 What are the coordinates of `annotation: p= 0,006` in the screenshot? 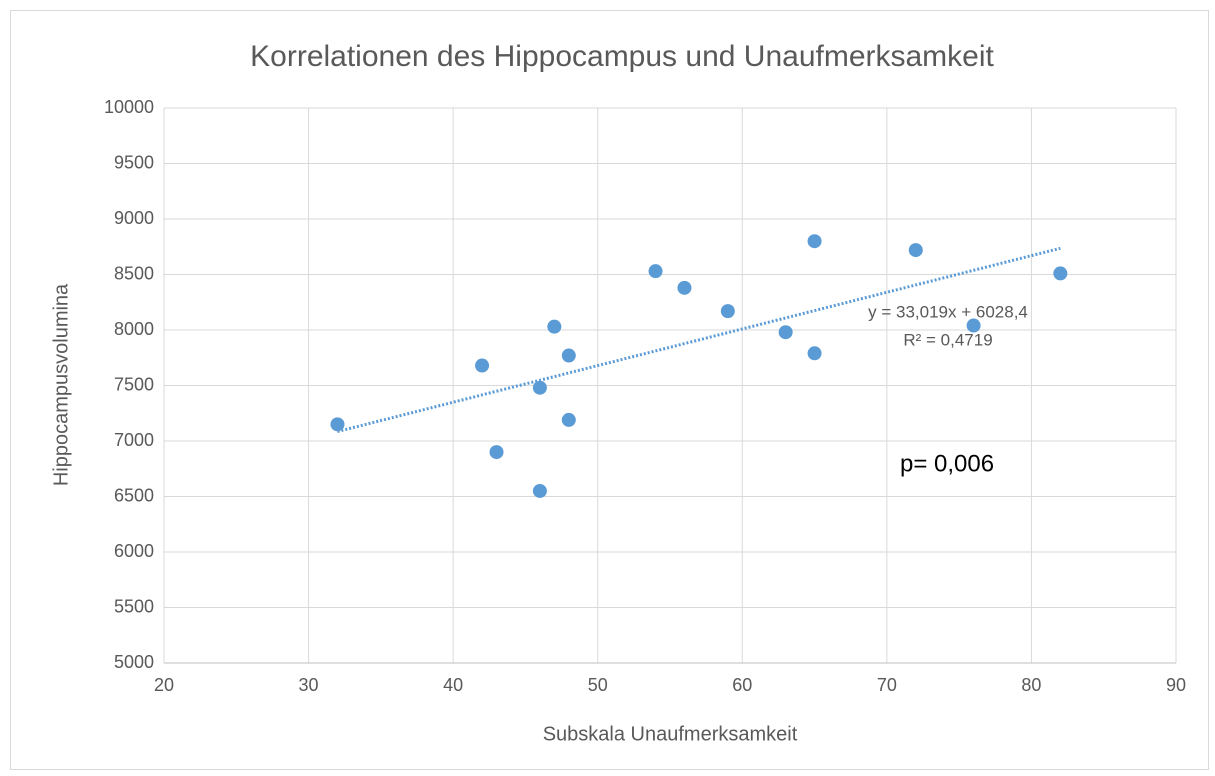 It's located at (947, 463).